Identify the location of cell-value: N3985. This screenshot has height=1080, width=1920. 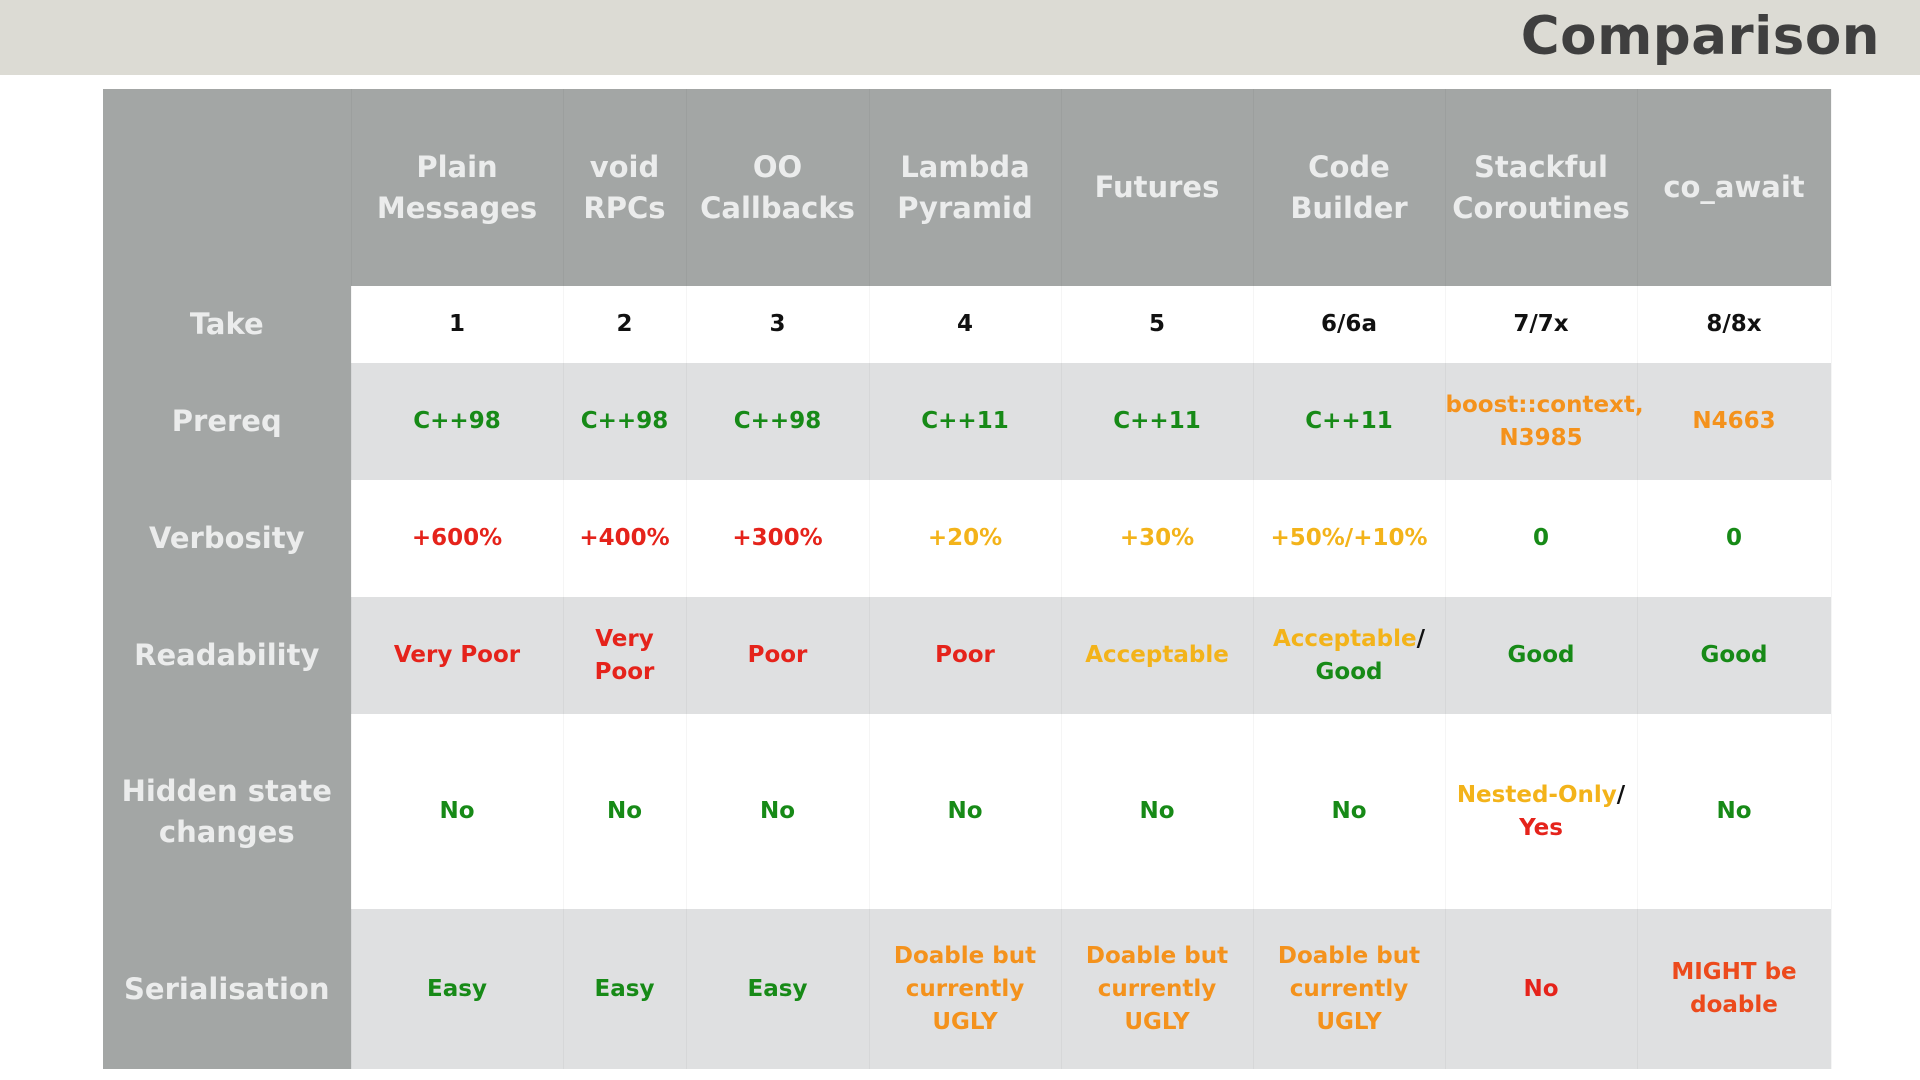
(1541, 437).